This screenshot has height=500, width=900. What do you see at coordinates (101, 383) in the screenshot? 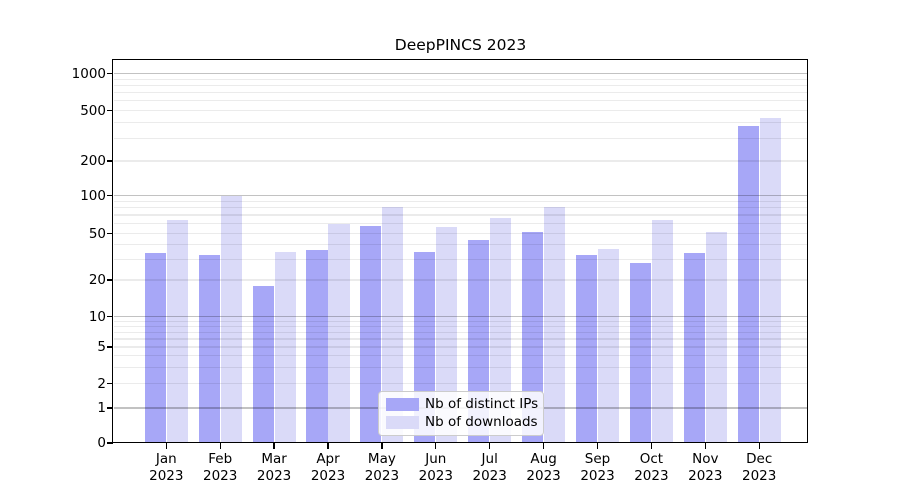
I see `y-tick-label: 2` at bounding box center [101, 383].